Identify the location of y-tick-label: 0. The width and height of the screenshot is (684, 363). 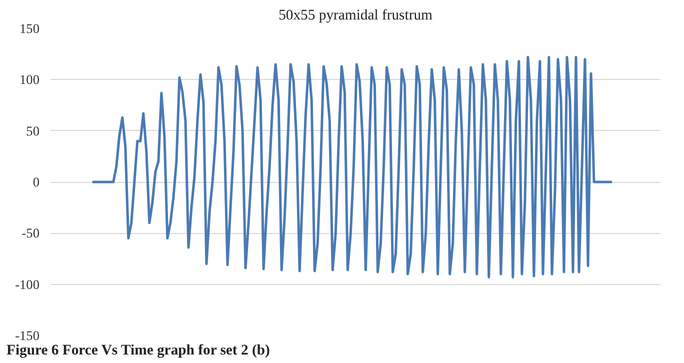
(36, 182).